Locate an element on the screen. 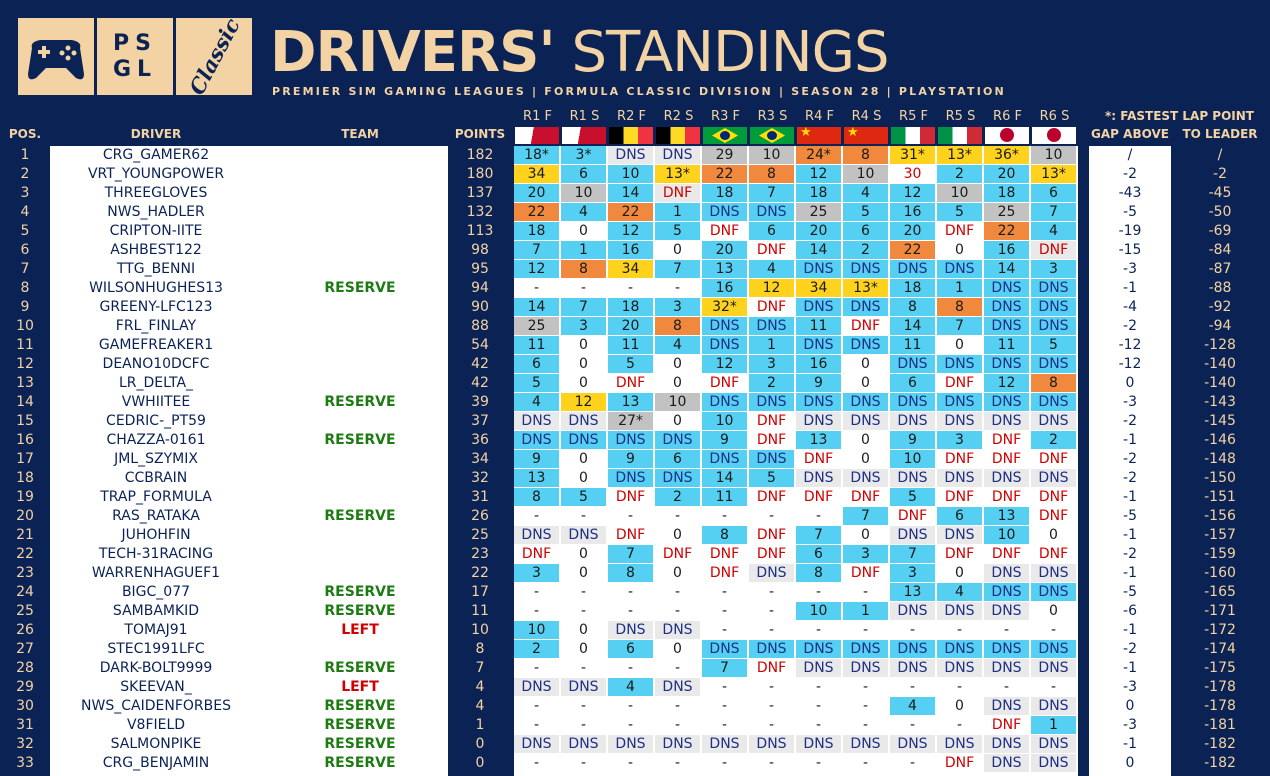 The width and height of the screenshot is (1270, 776). race-result-cell: 22 is located at coordinates (630, 212).